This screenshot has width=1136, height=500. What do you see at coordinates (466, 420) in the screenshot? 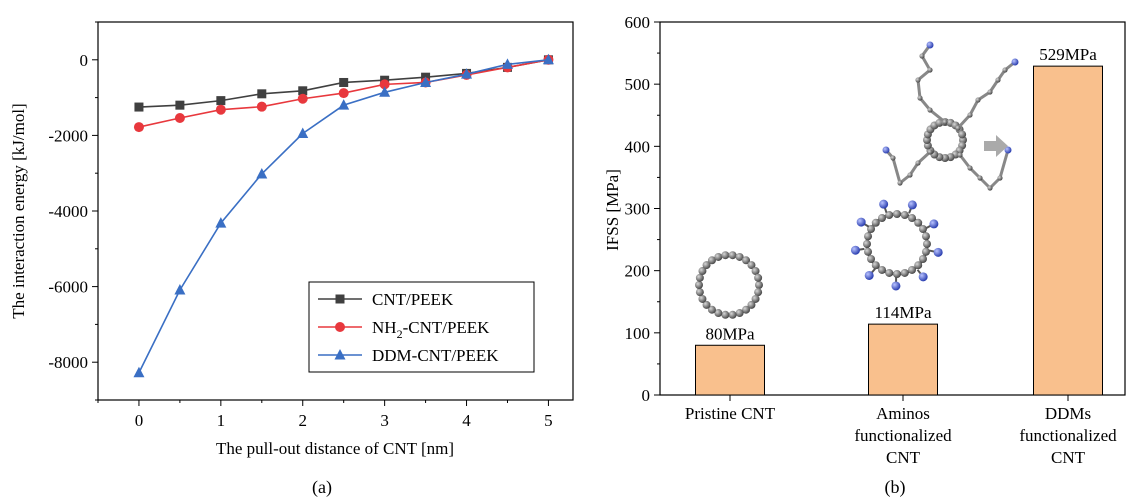
I see `x-tick-label: 4` at bounding box center [466, 420].